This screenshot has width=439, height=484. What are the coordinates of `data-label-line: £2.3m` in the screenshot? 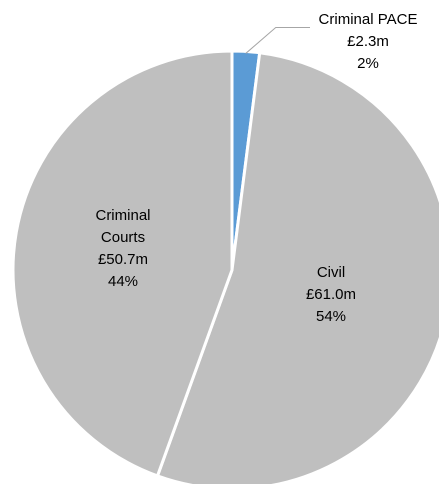 It's located at (368, 41).